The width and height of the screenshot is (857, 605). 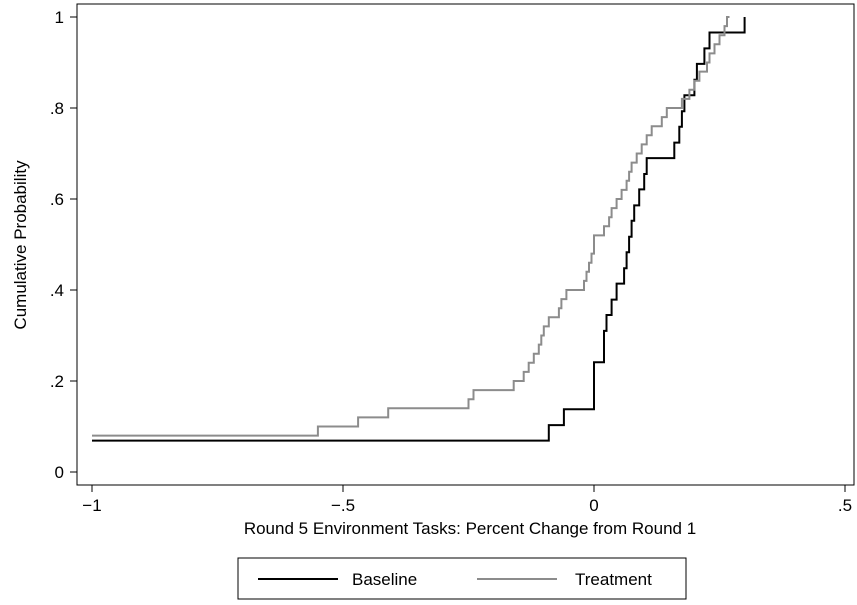 What do you see at coordinates (63, 245) in the screenshot?
I see `y-axis: 0 .2 .4 .6 .8 1` at bounding box center [63, 245].